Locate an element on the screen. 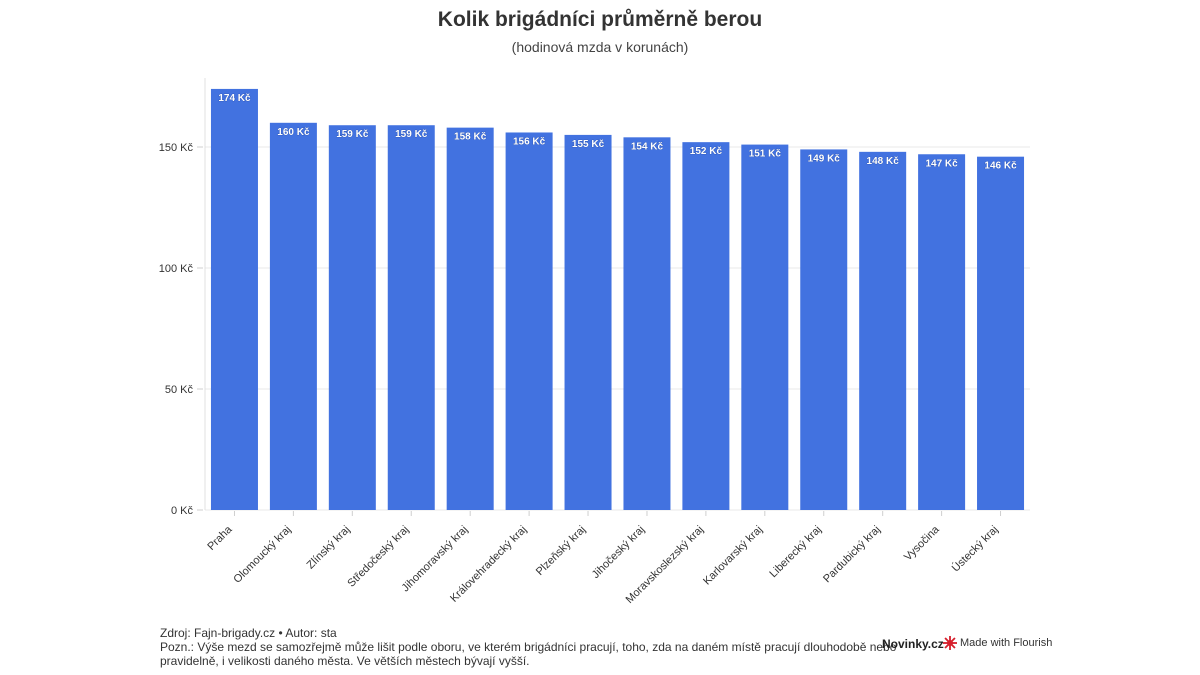 This screenshot has height=675, width=1200. bar-value-label: 149 Kč is located at coordinates (824, 158).